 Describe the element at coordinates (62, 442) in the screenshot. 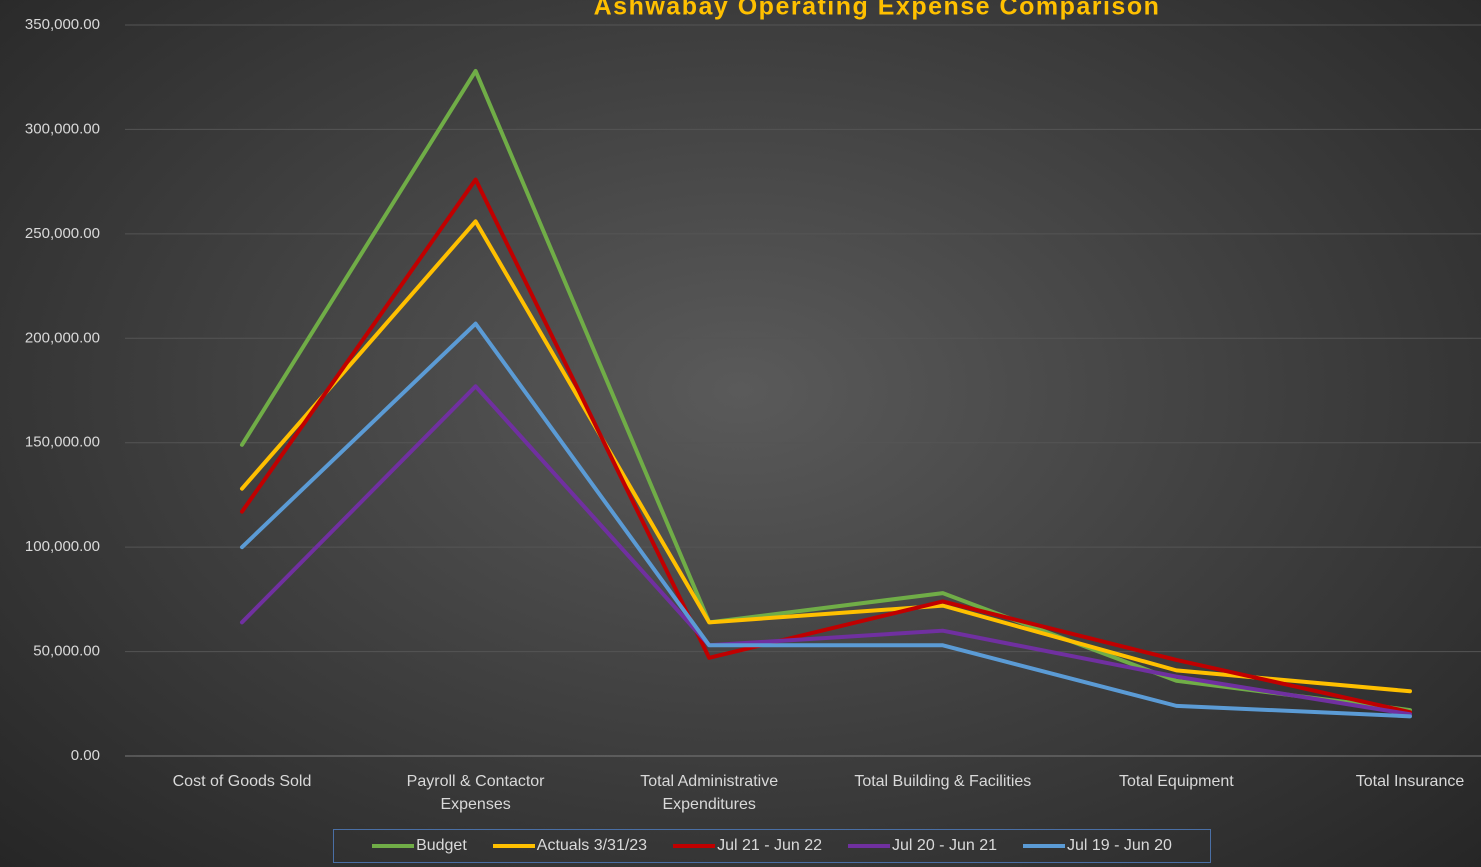

I see `y-tick-label: 150,000.00` at that location.